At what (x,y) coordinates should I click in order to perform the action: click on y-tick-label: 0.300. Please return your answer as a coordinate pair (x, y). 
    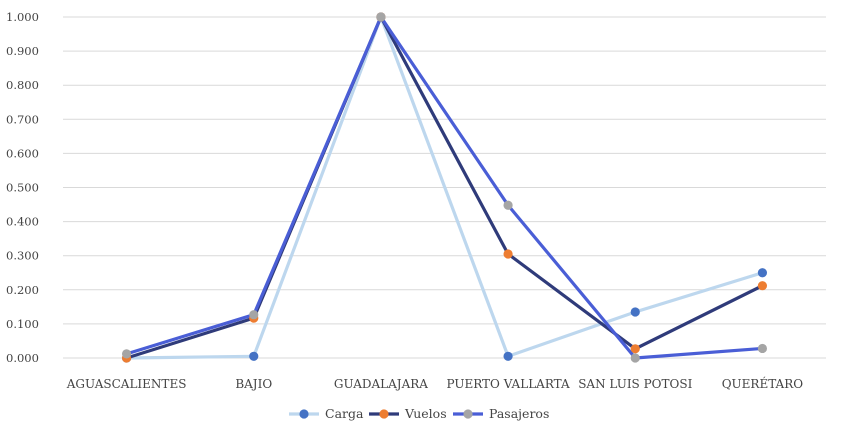
    Looking at the image, I should click on (22, 256).